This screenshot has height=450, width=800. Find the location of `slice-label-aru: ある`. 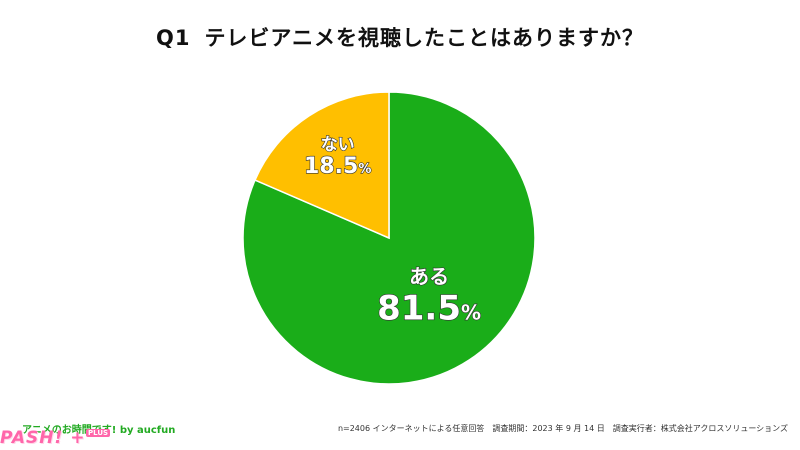

slice-label-aru: ある is located at coordinates (429, 277).